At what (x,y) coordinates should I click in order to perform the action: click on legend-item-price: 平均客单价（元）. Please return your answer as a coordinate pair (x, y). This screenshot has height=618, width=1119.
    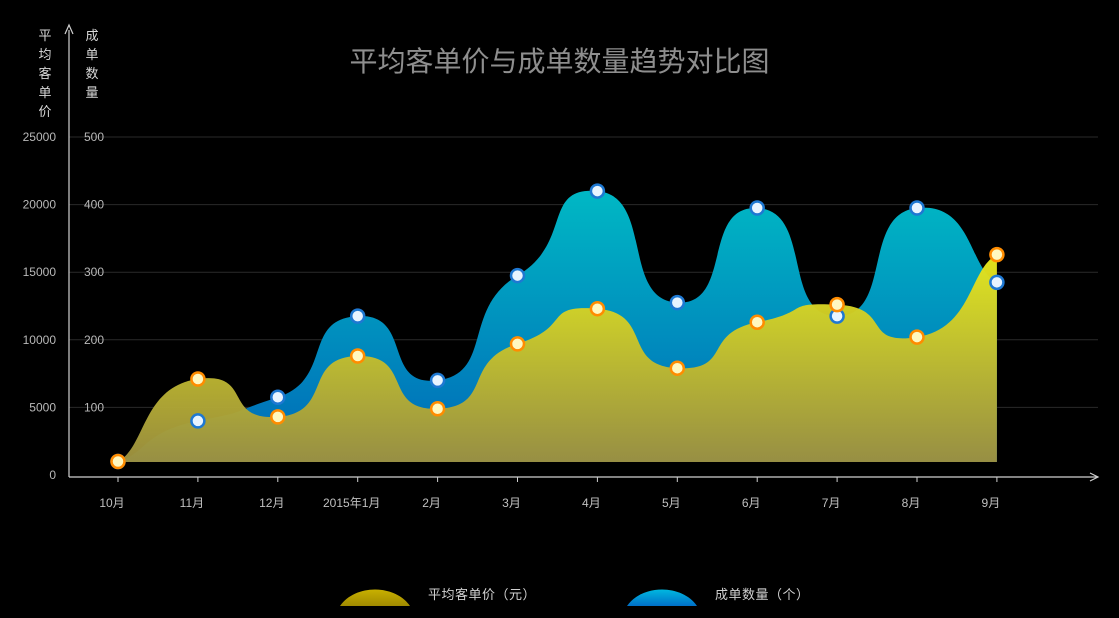
    Looking at the image, I should click on (438, 593).